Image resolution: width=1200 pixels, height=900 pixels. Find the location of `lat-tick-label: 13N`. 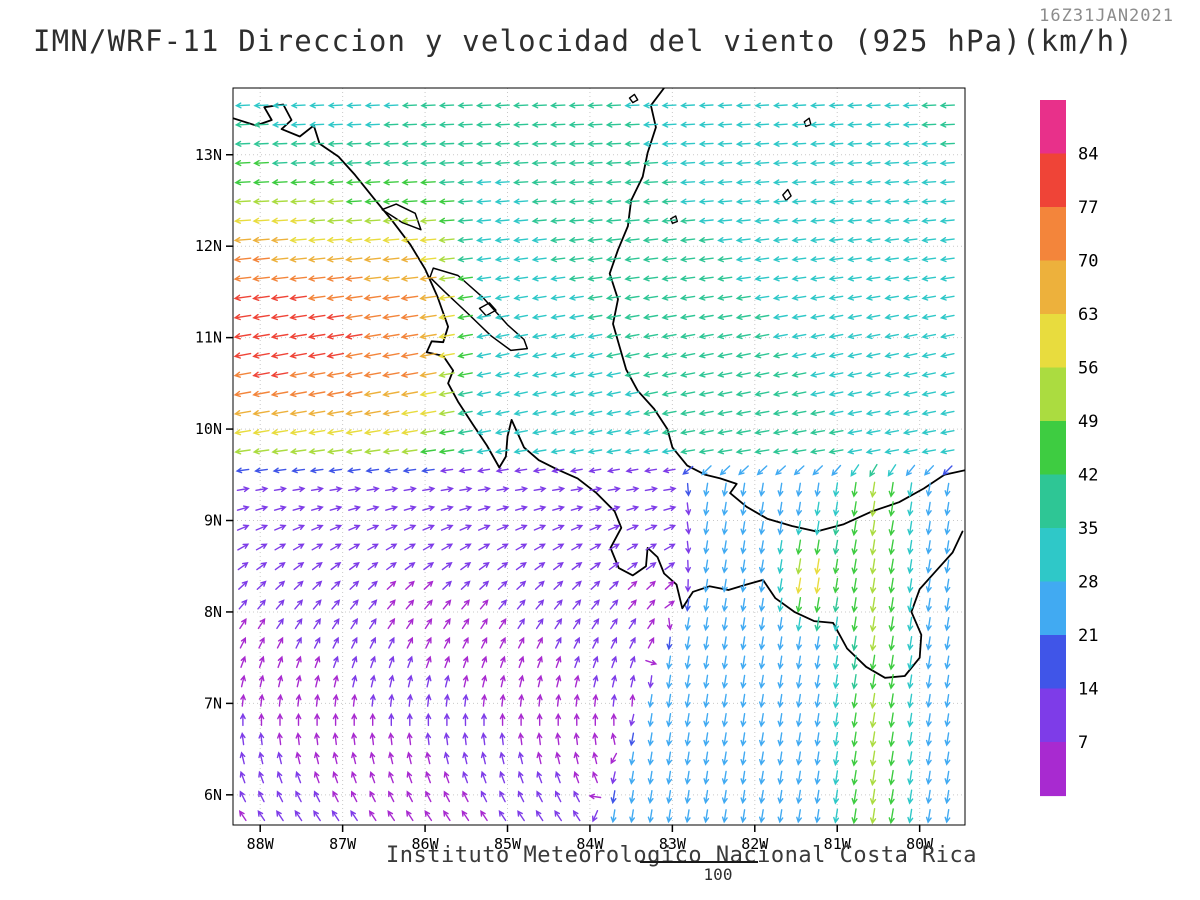

lat-tick-label: 13N is located at coordinates (208, 155).